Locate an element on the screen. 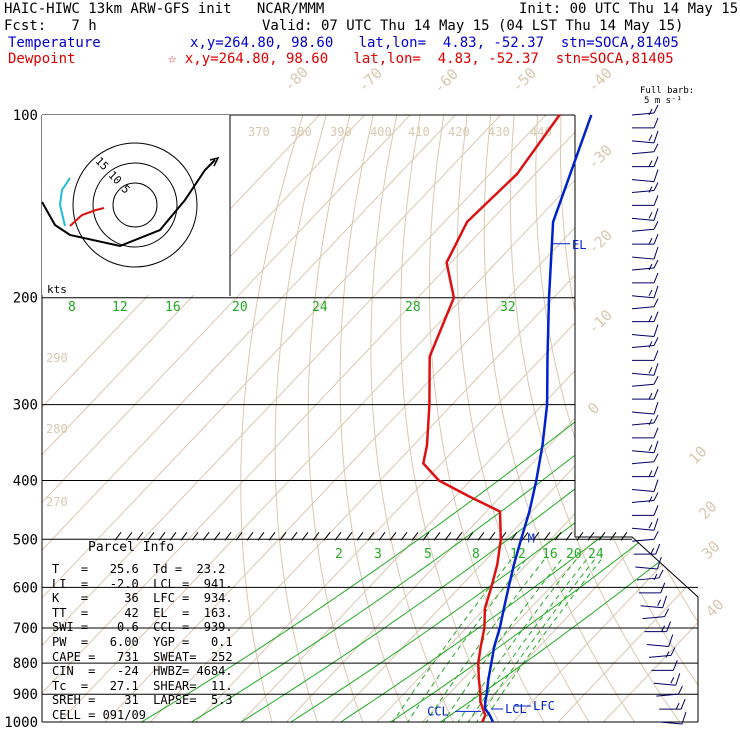 Image resolution: width=740 pixels, height=740 pixels. mixing-ratio-label: 8 is located at coordinates (72, 307).